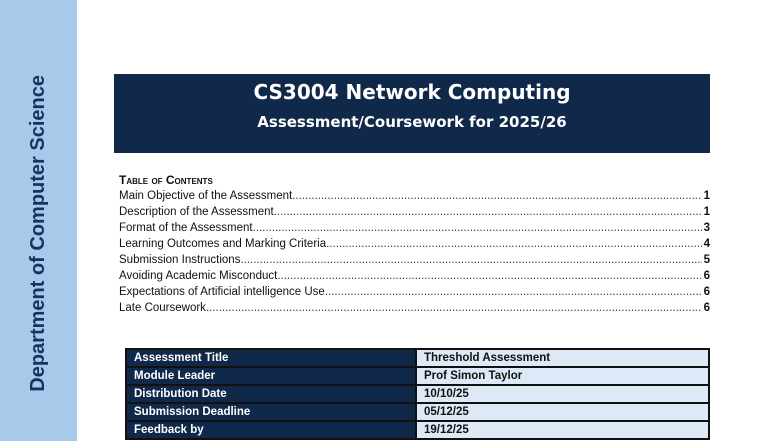 This screenshot has height=441, width=784. I want to click on page-title: CS3004 Network Computing, so click(412, 92).